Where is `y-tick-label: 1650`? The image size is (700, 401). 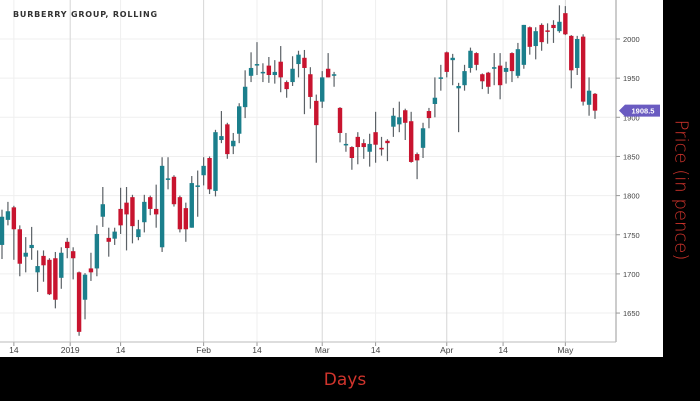
y-tick-label: 1650 is located at coordinates (631, 313).